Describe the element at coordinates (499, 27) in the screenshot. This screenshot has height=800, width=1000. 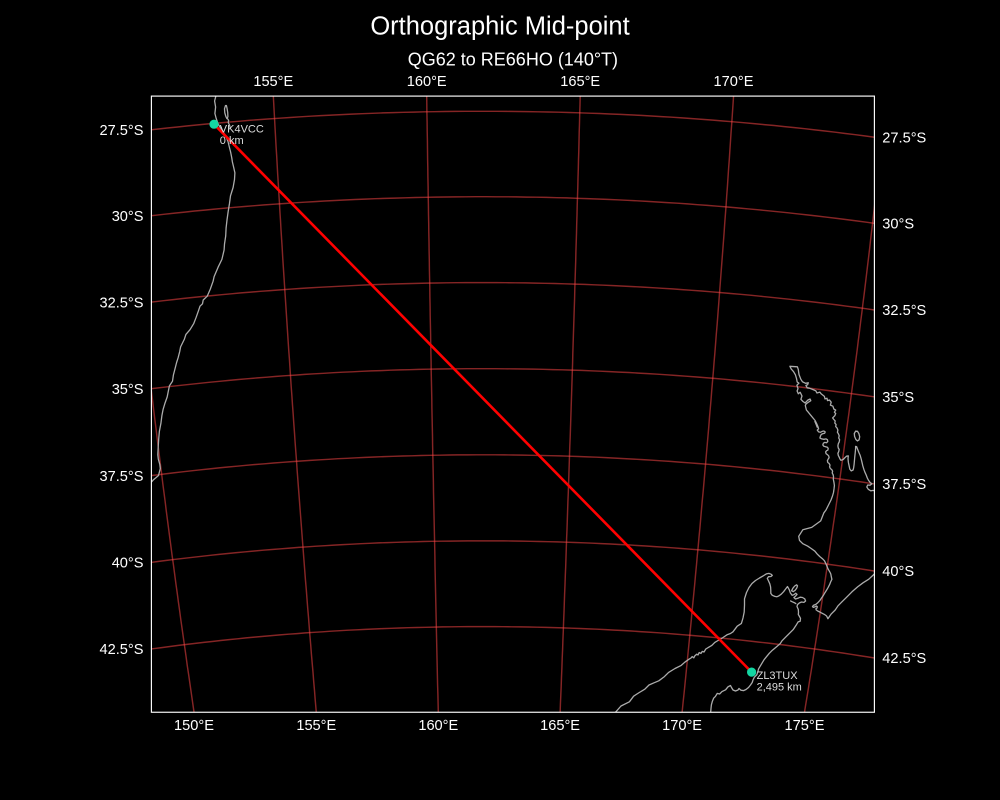
I see `svg-text: Orthographic Mid-point` at that location.